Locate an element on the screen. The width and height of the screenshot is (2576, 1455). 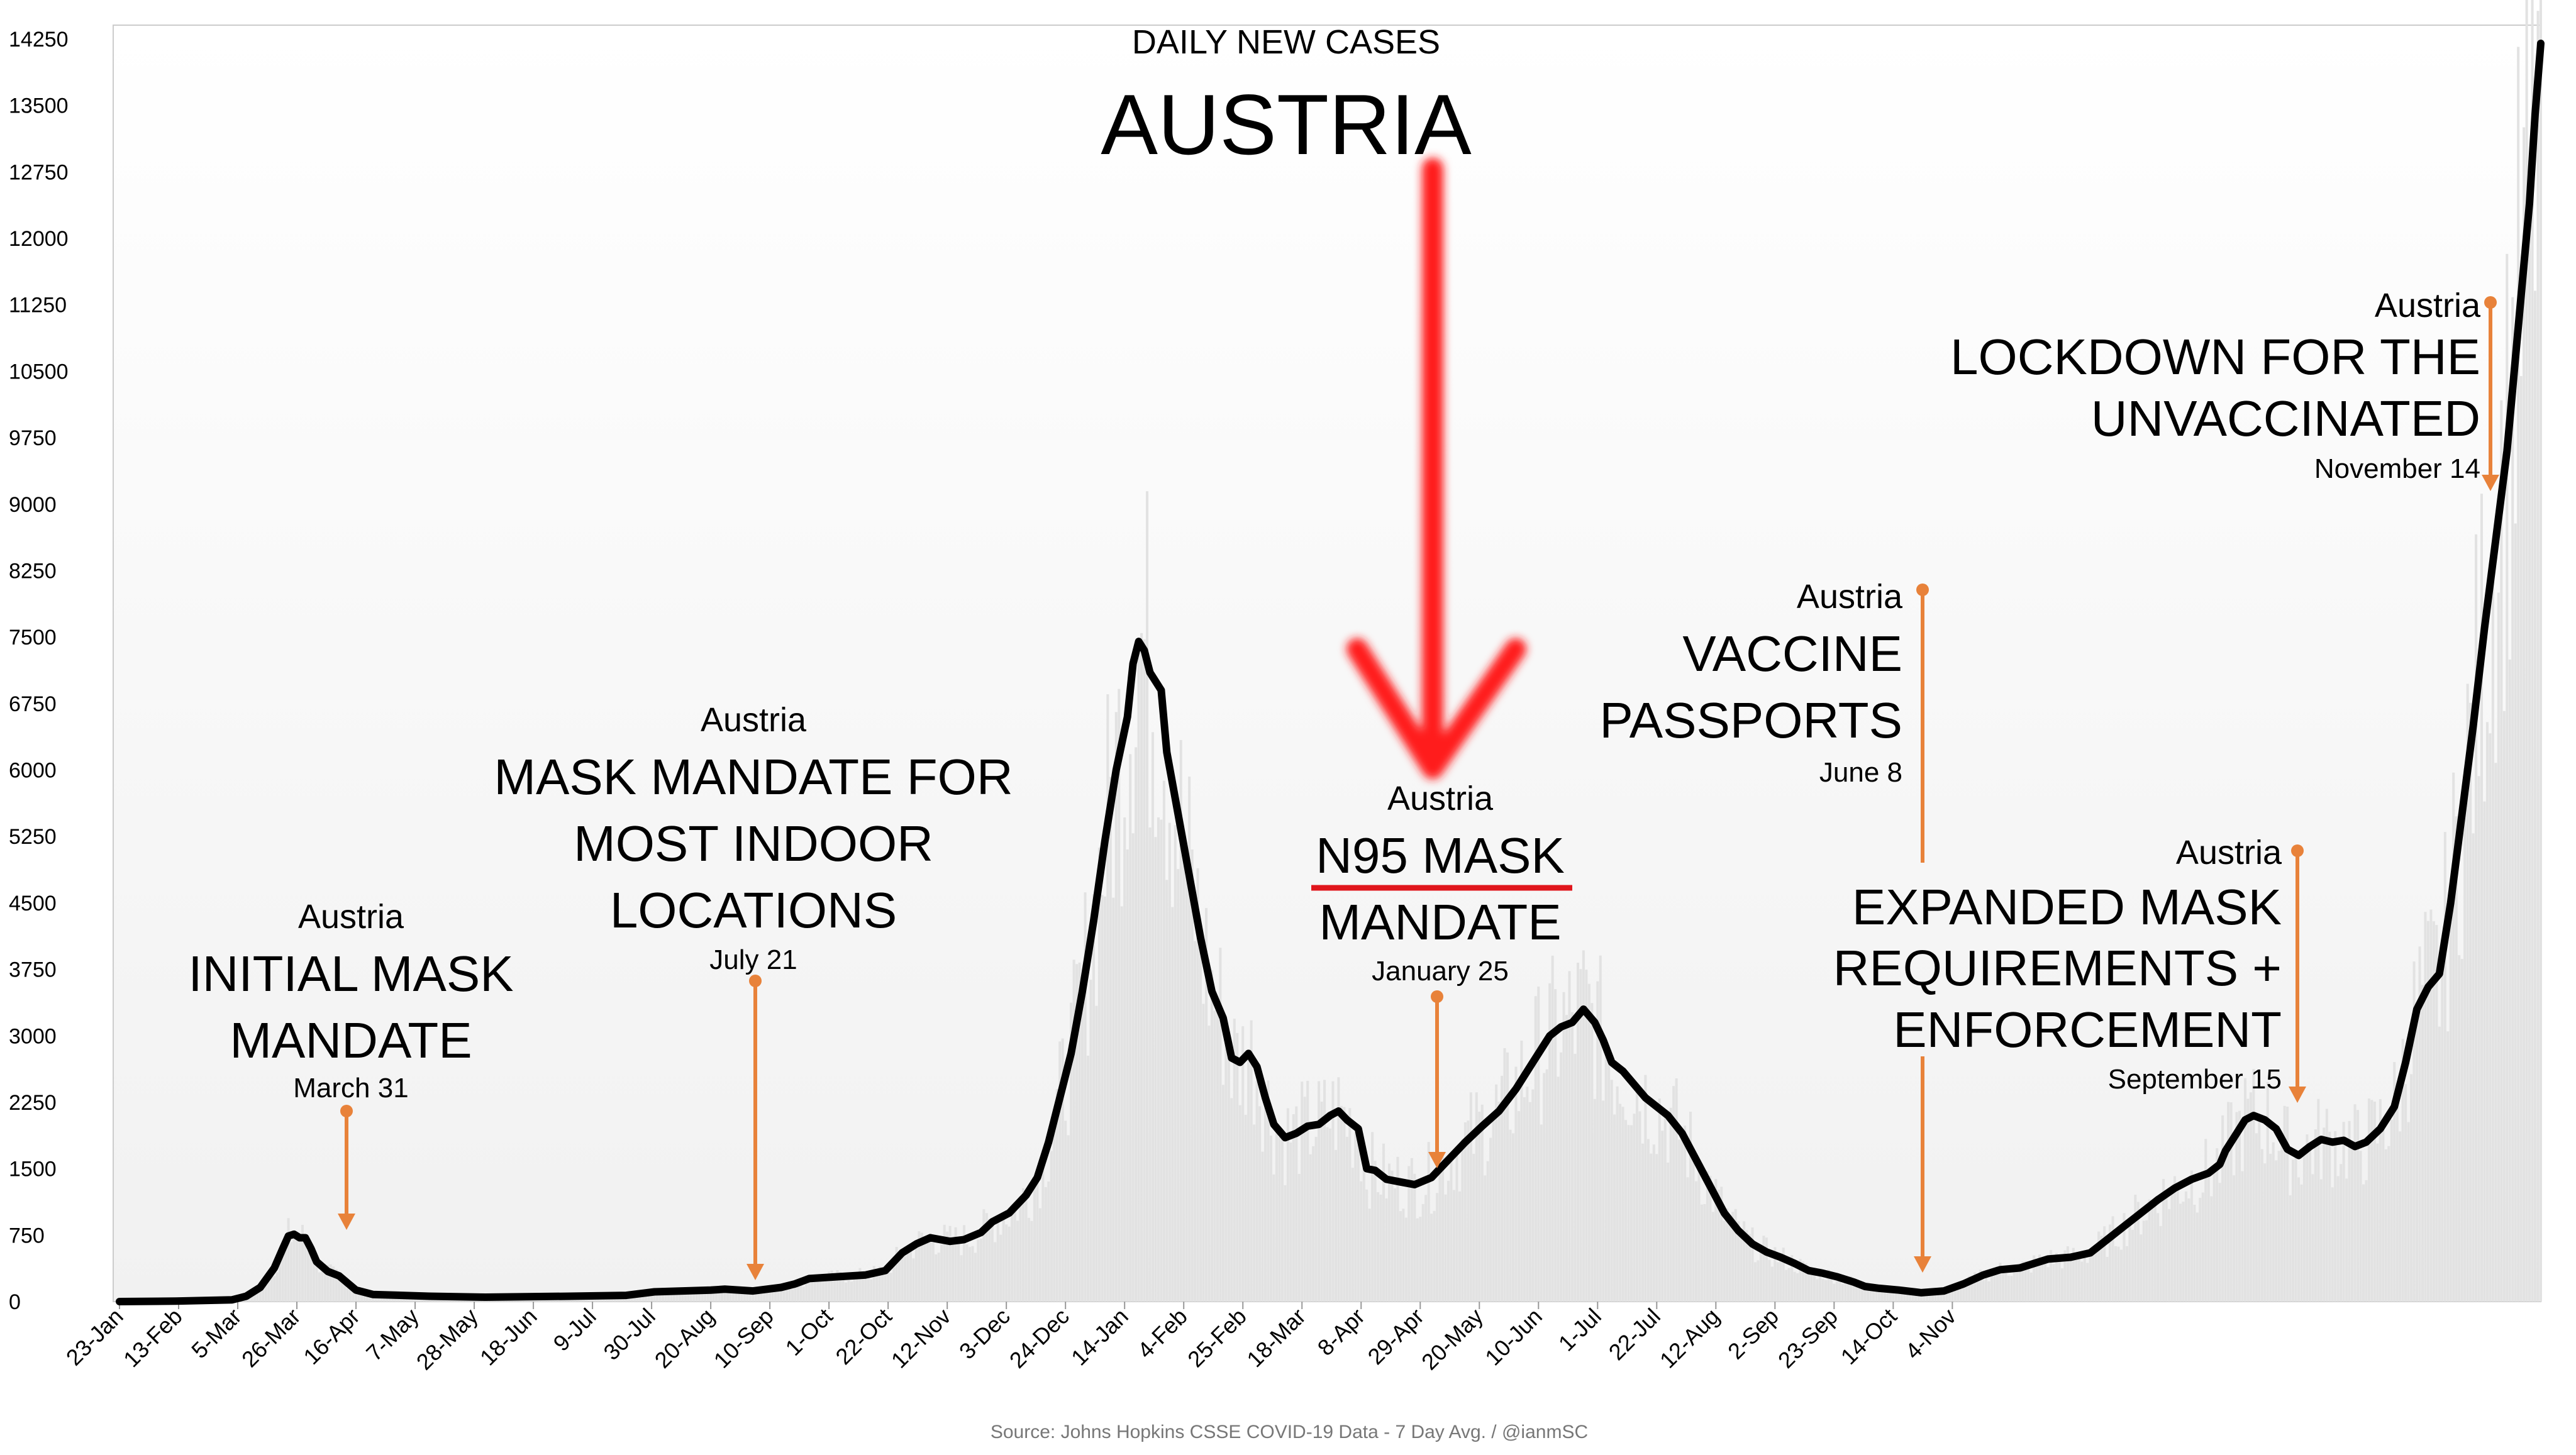
annotation-title-line: PASSPORTS is located at coordinates (1750, 720).